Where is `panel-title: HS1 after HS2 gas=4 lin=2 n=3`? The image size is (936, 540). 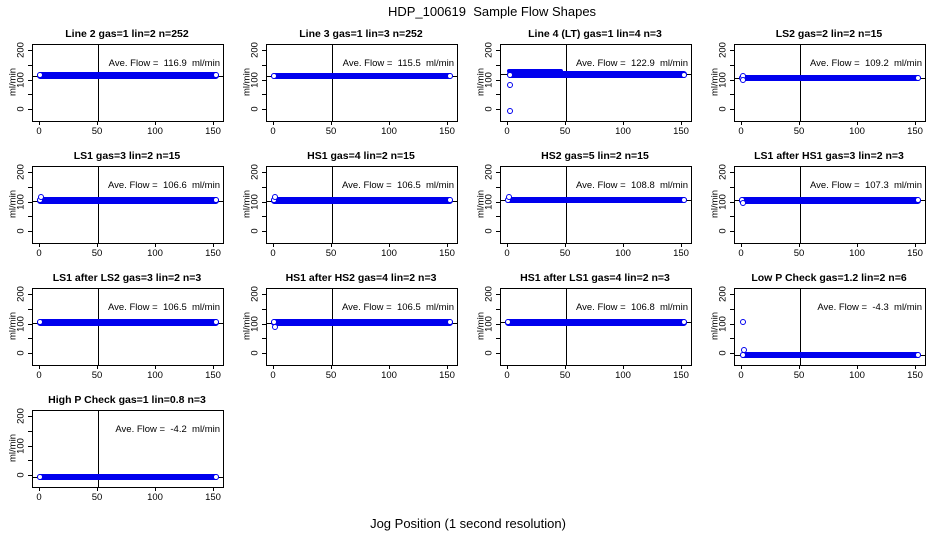
panel-title: HS1 after HS2 gas=4 lin=2 n=3 is located at coordinates (361, 278).